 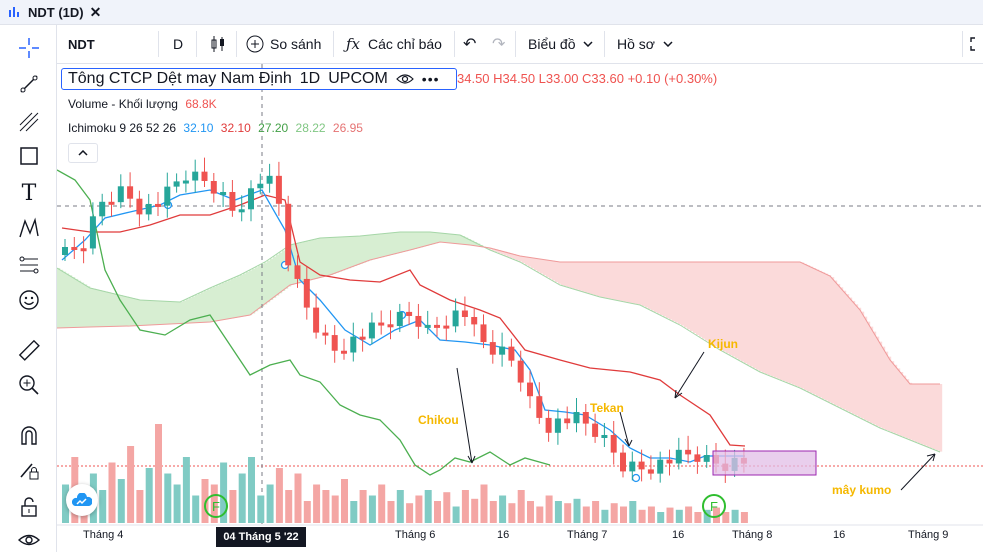 What do you see at coordinates (405, 79) in the screenshot?
I see `eye-icon` at bounding box center [405, 79].